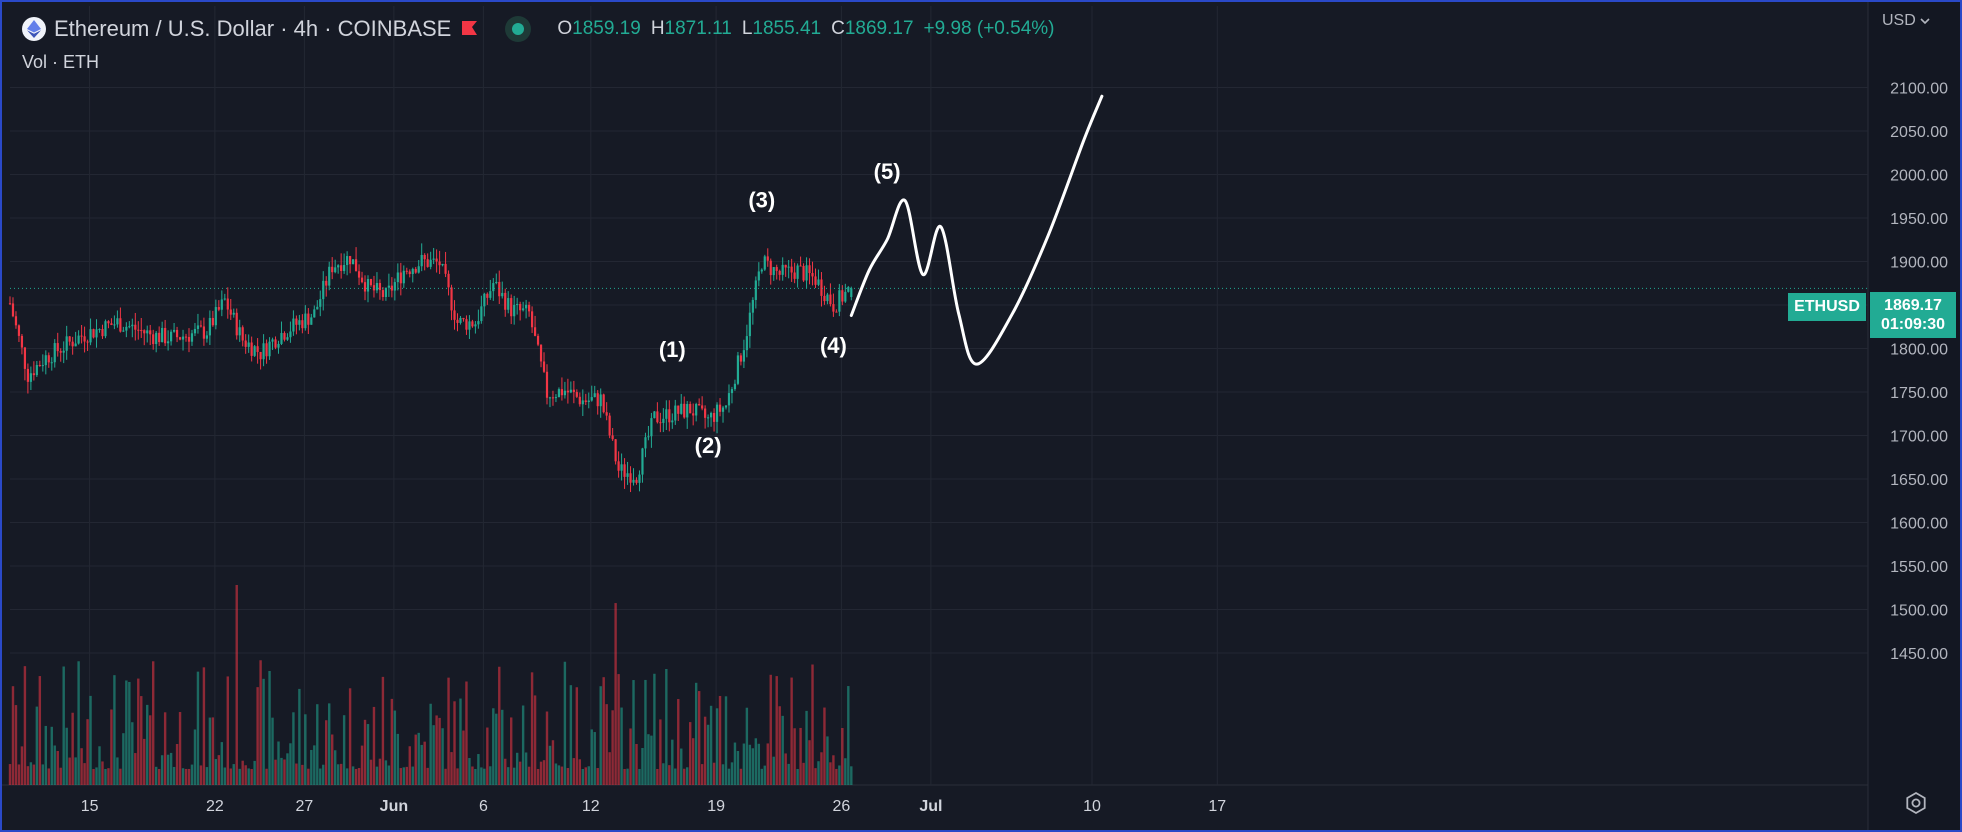 The image size is (1962, 832). What do you see at coordinates (1827, 307) in the screenshot?
I see `symbol-badge: ETHUSD` at bounding box center [1827, 307].